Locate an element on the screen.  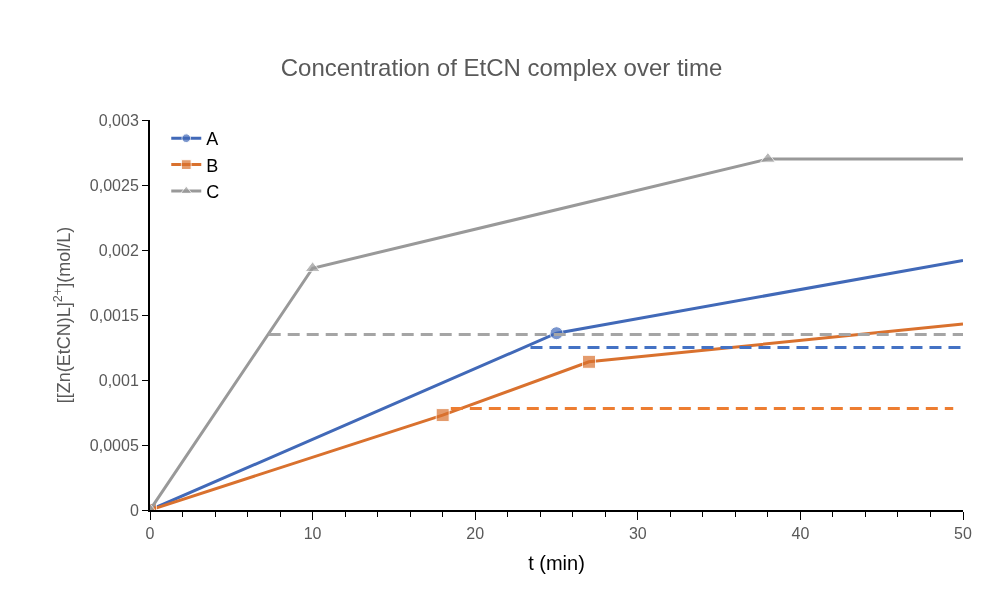
x-tick-label: 50 is located at coordinates (963, 534).